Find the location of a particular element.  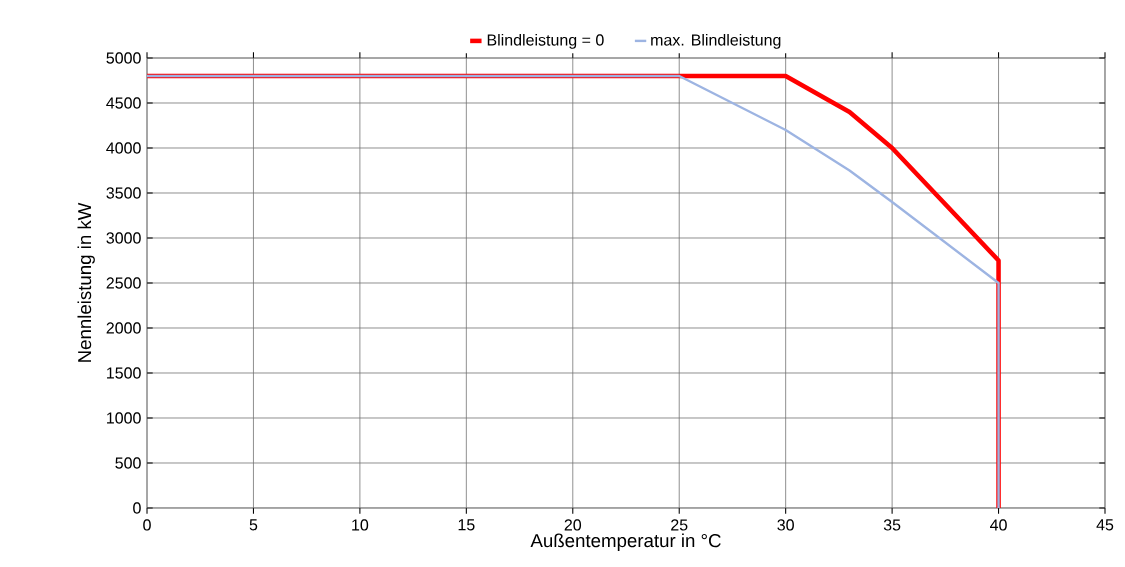

legend-label: Blindleistung = 0 is located at coordinates (545, 41).